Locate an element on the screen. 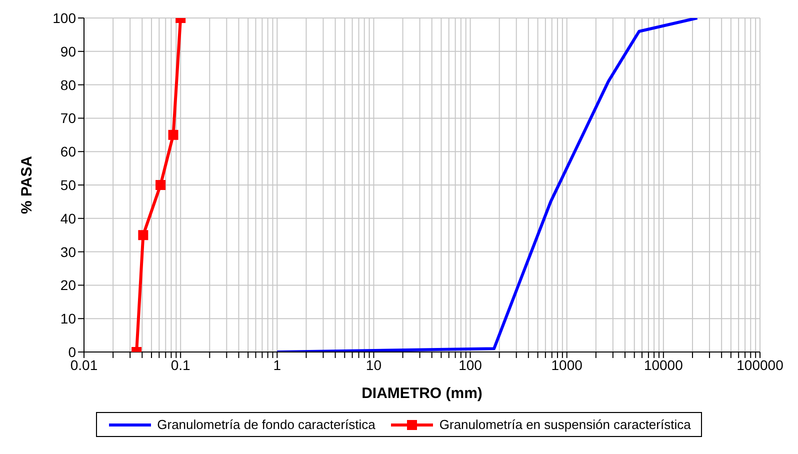  y-tick-label: 100 is located at coordinates (64, 18).